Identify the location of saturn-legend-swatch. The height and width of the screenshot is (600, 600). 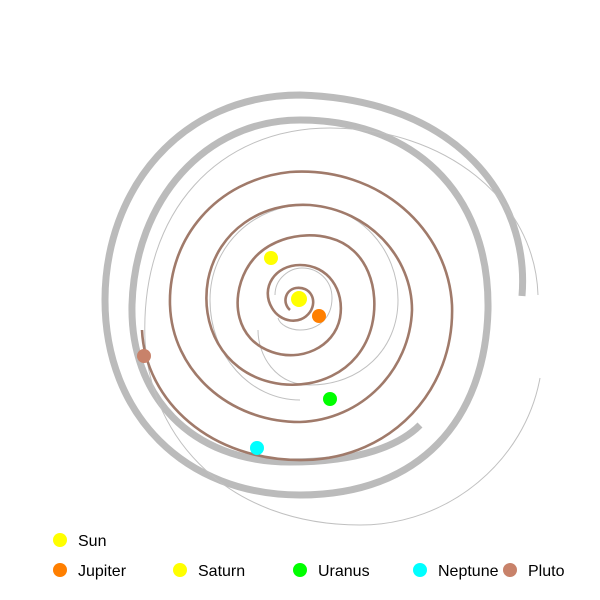
(180, 570).